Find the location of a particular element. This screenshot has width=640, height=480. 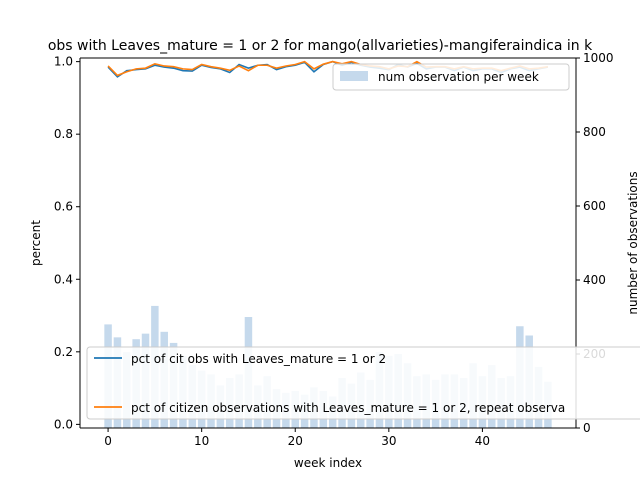

y-right-tick-label-400: 400 is located at coordinates (594, 280).